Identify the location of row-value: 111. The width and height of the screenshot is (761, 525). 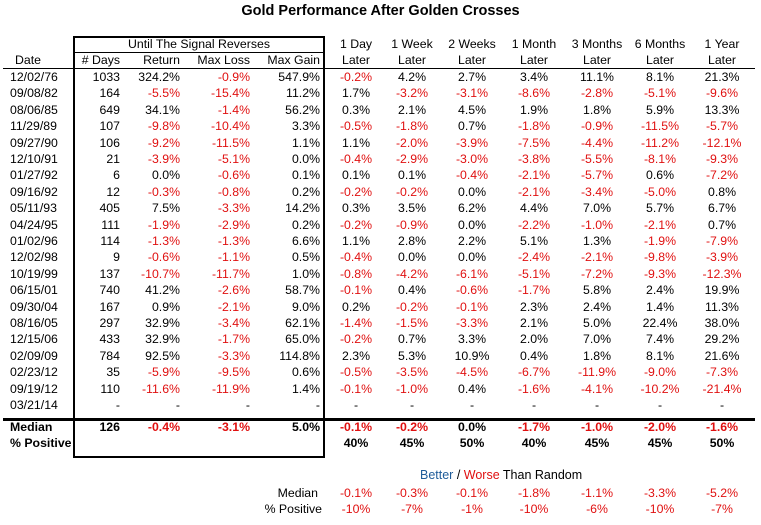
(110, 224).